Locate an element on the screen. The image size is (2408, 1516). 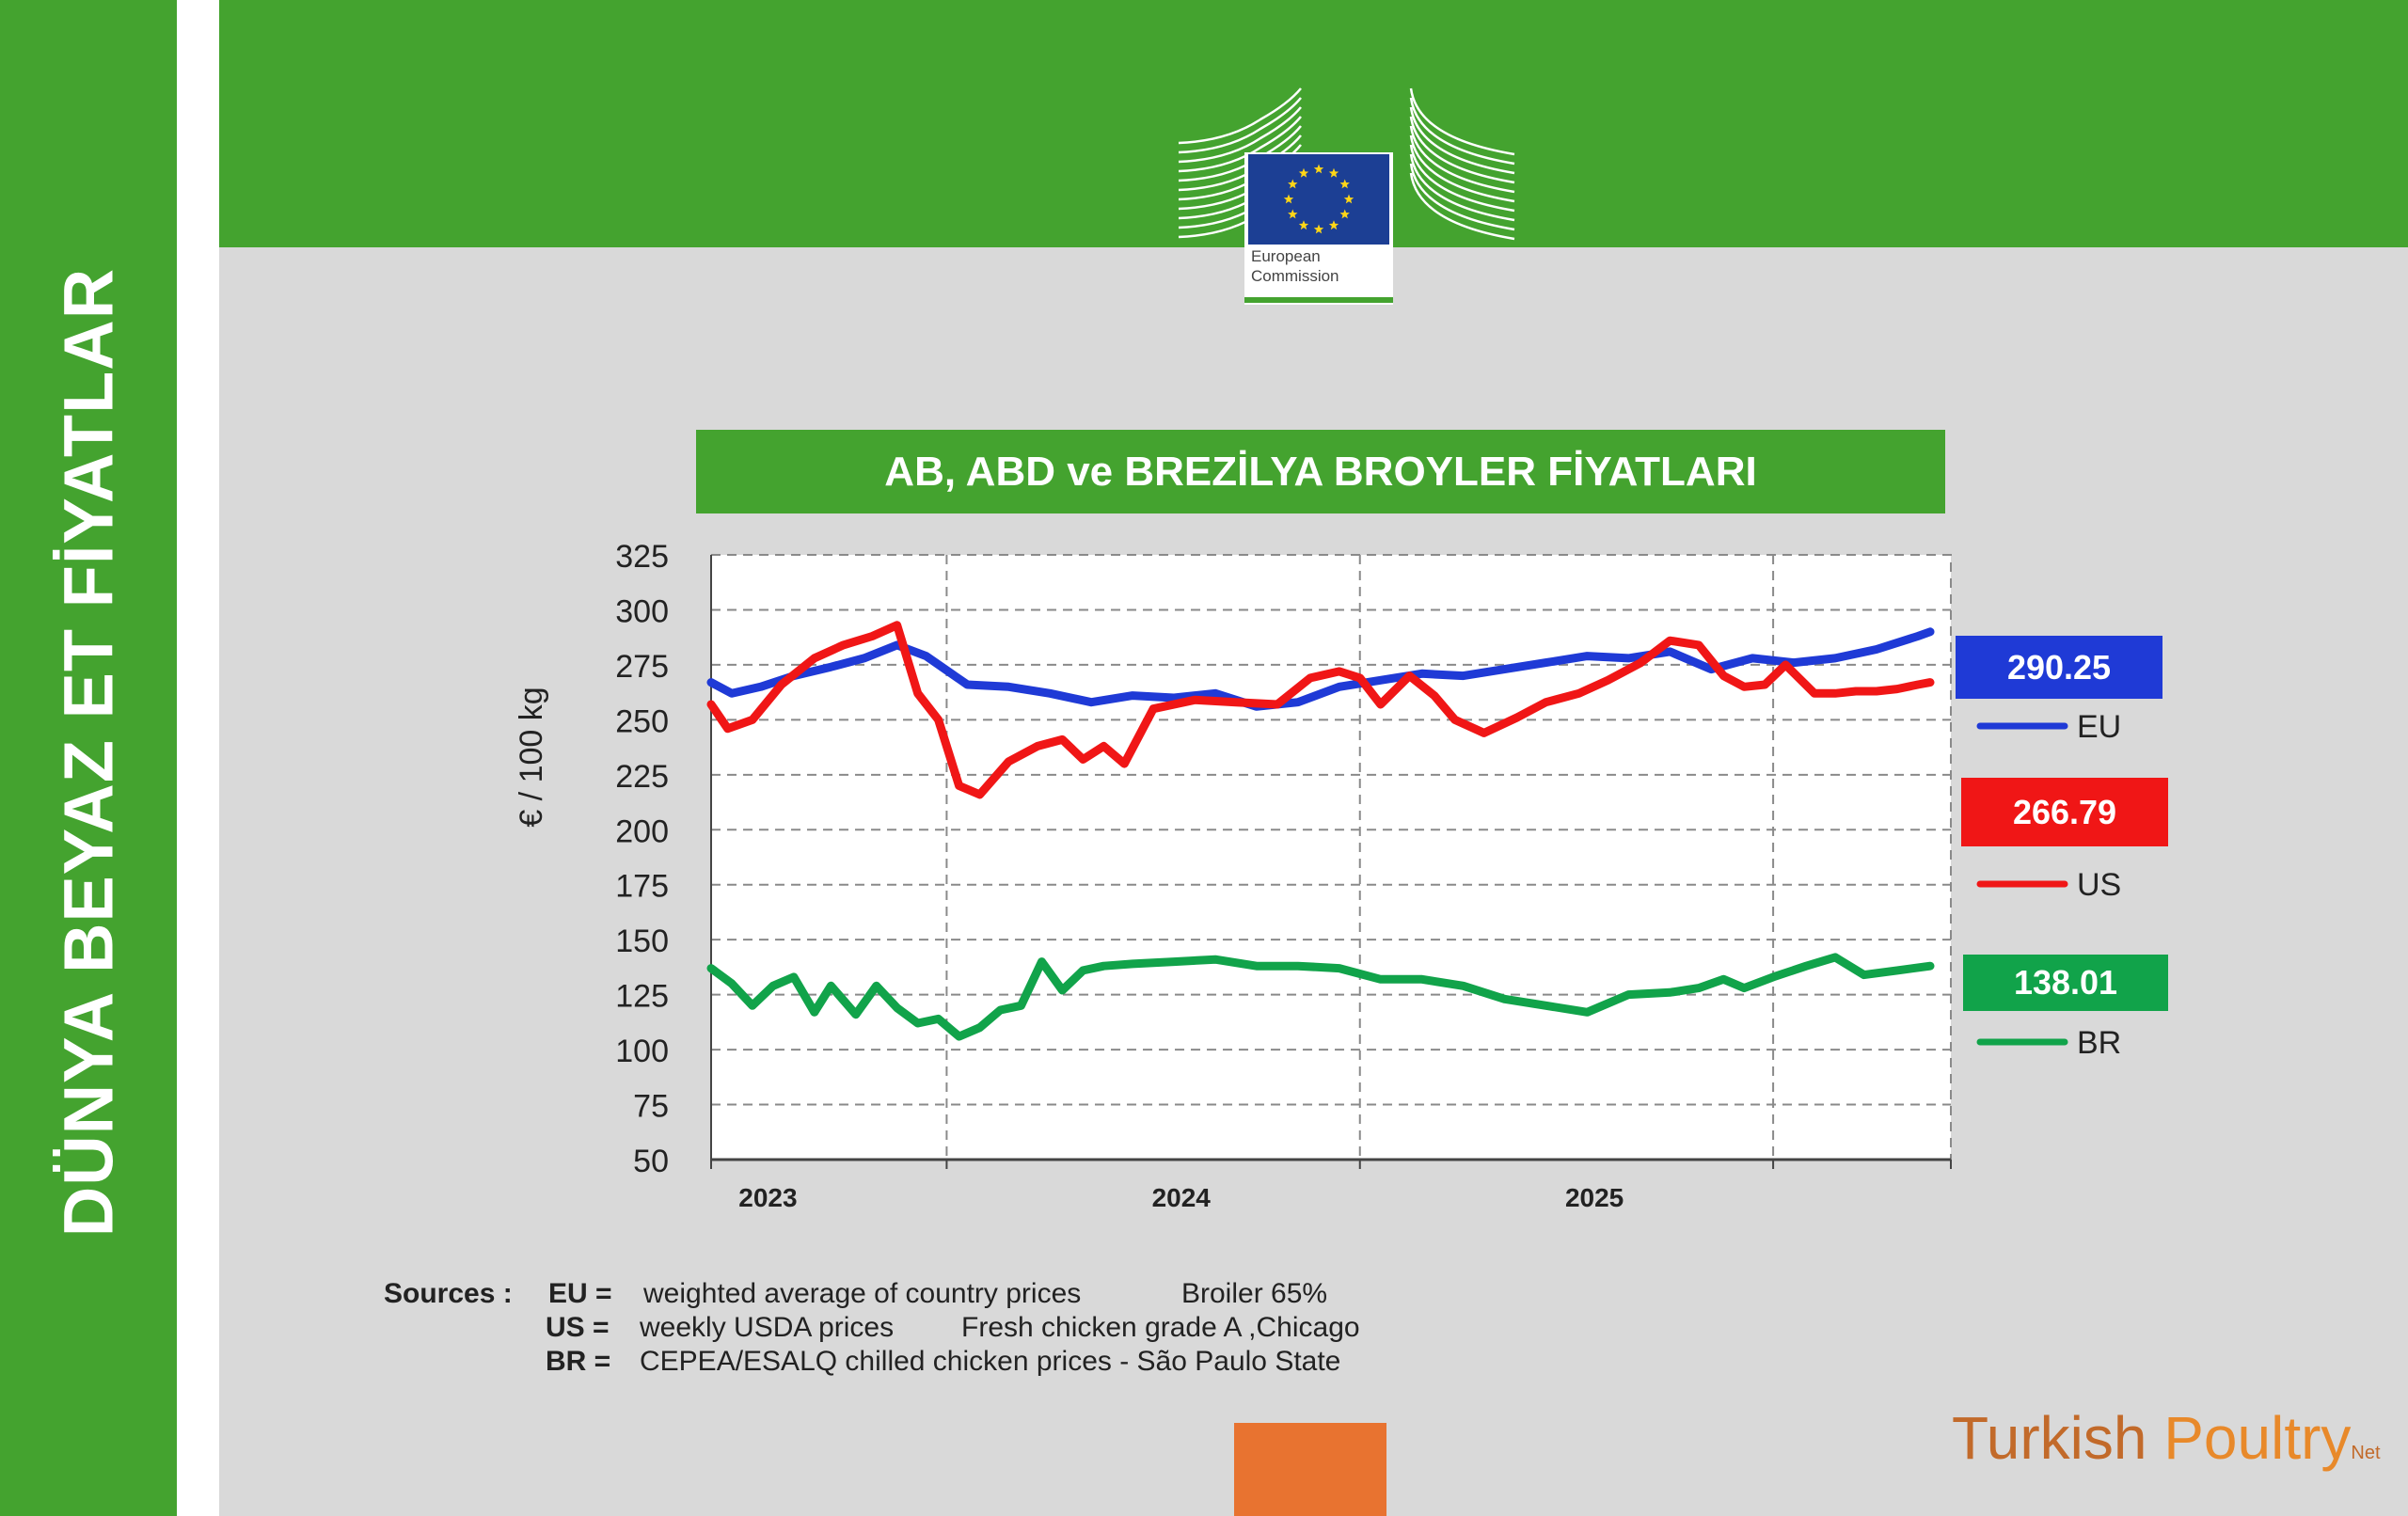
y-tick-label: 225 is located at coordinates (642, 777).